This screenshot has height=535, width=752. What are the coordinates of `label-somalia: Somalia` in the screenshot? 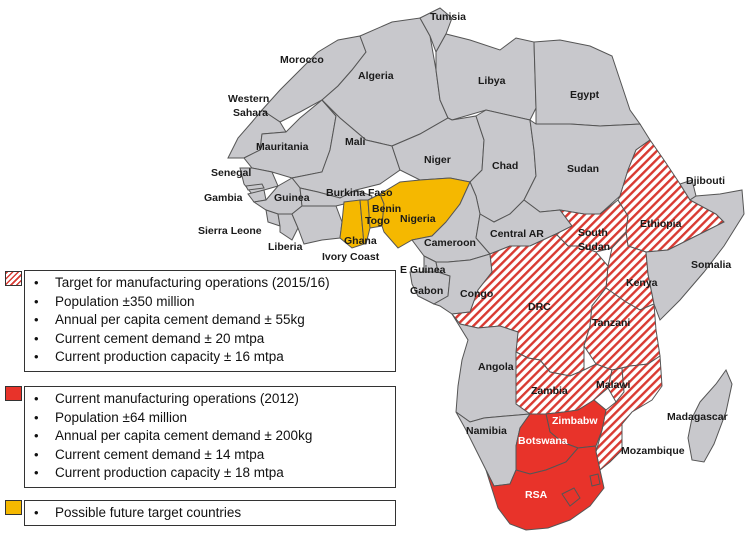 It's located at (711, 265).